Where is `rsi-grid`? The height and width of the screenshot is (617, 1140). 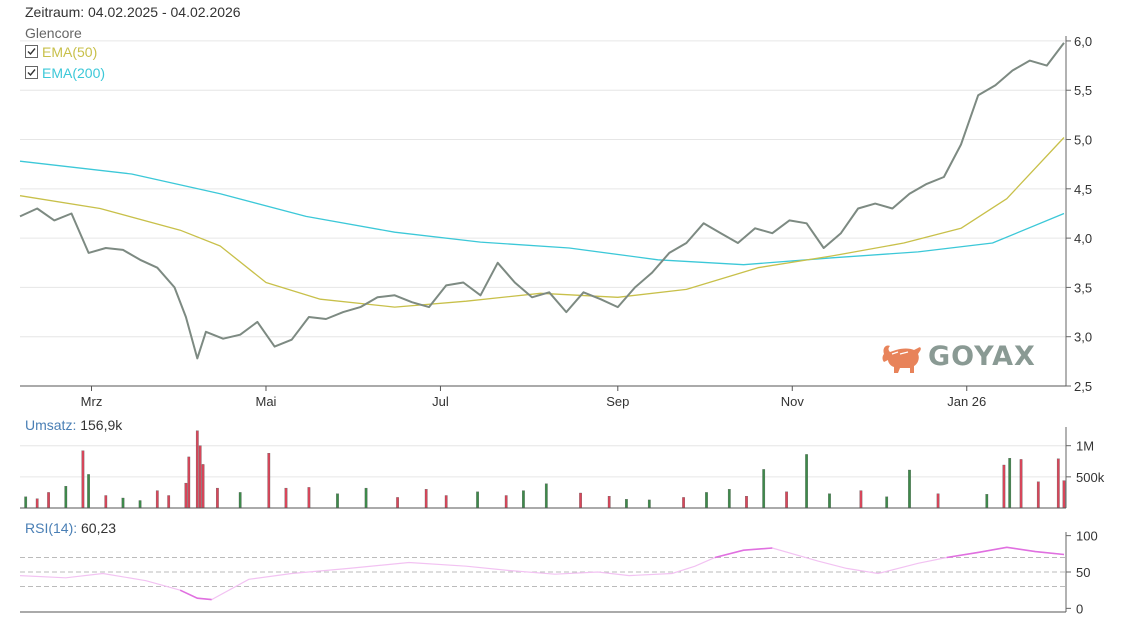 rsi-grid is located at coordinates (543, 572).